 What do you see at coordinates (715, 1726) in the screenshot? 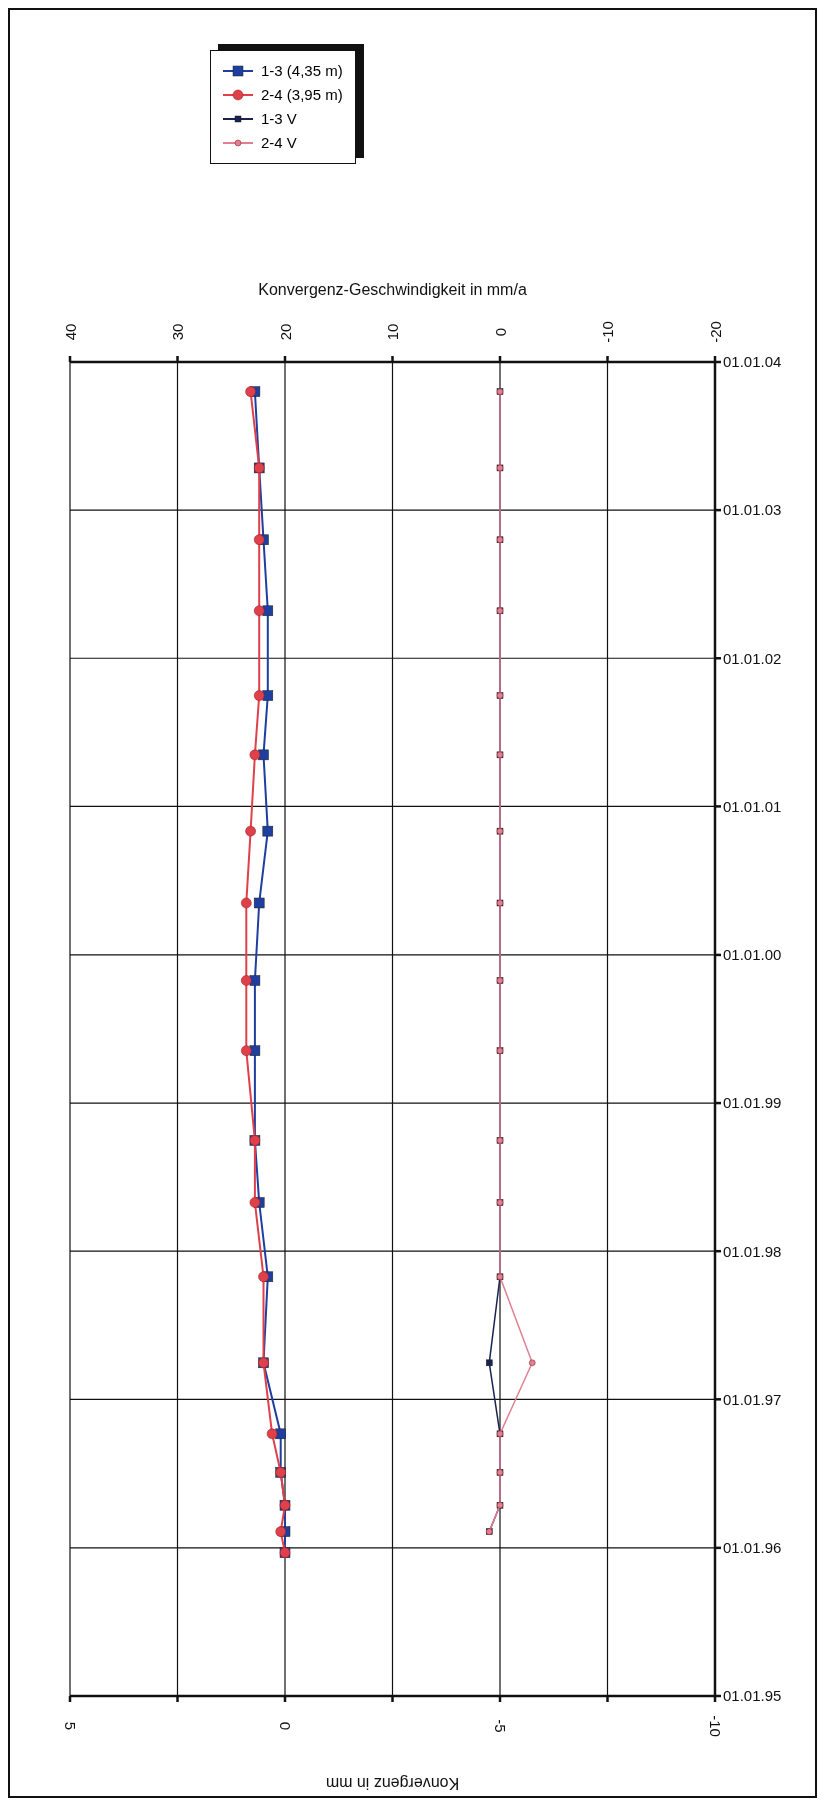
I see `x-tick-label: -10` at bounding box center [715, 1726].